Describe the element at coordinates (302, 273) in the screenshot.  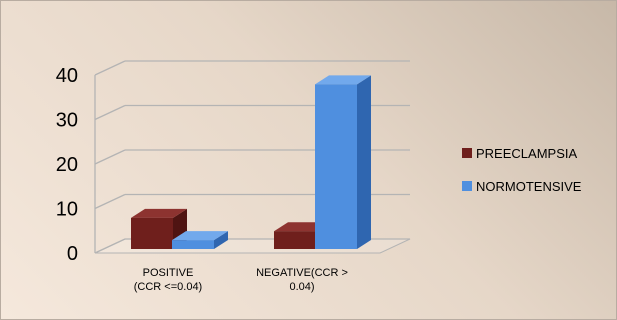
I see `x-tick-label-1-0: NEGATIVE(CCR >` at that location.